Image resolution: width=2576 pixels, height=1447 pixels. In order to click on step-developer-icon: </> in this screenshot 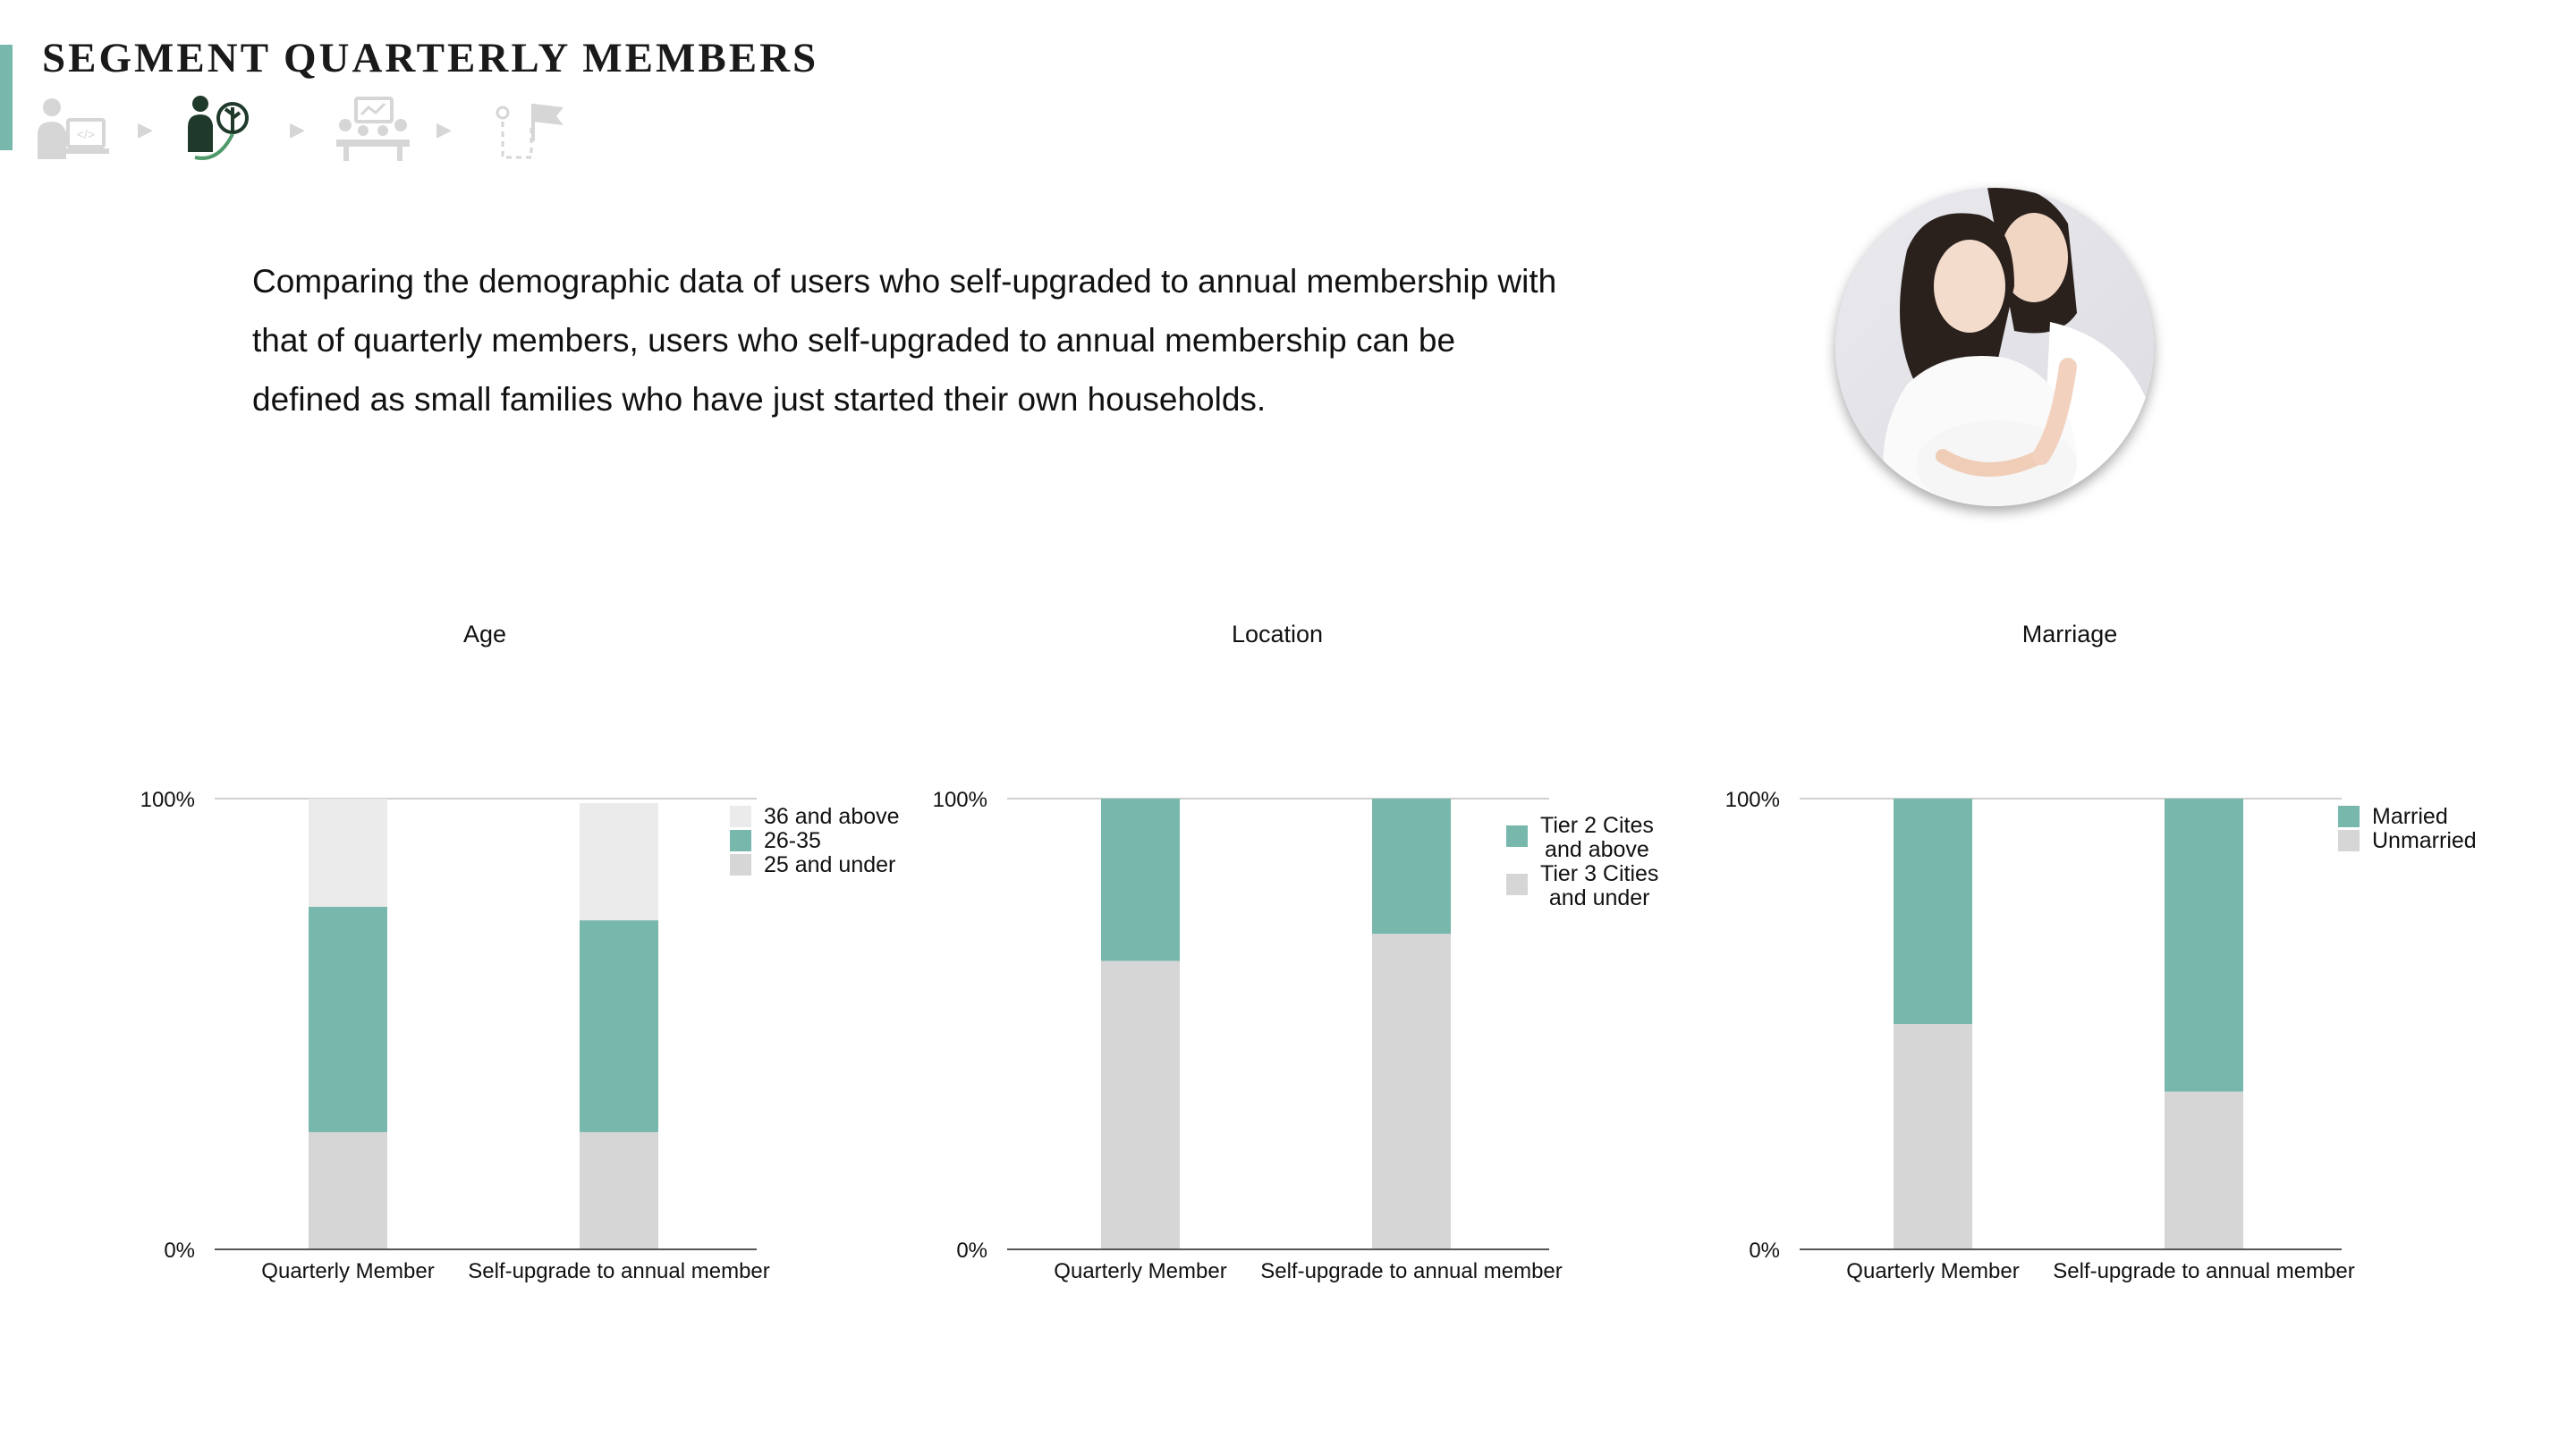, I will do `click(72, 130)`.